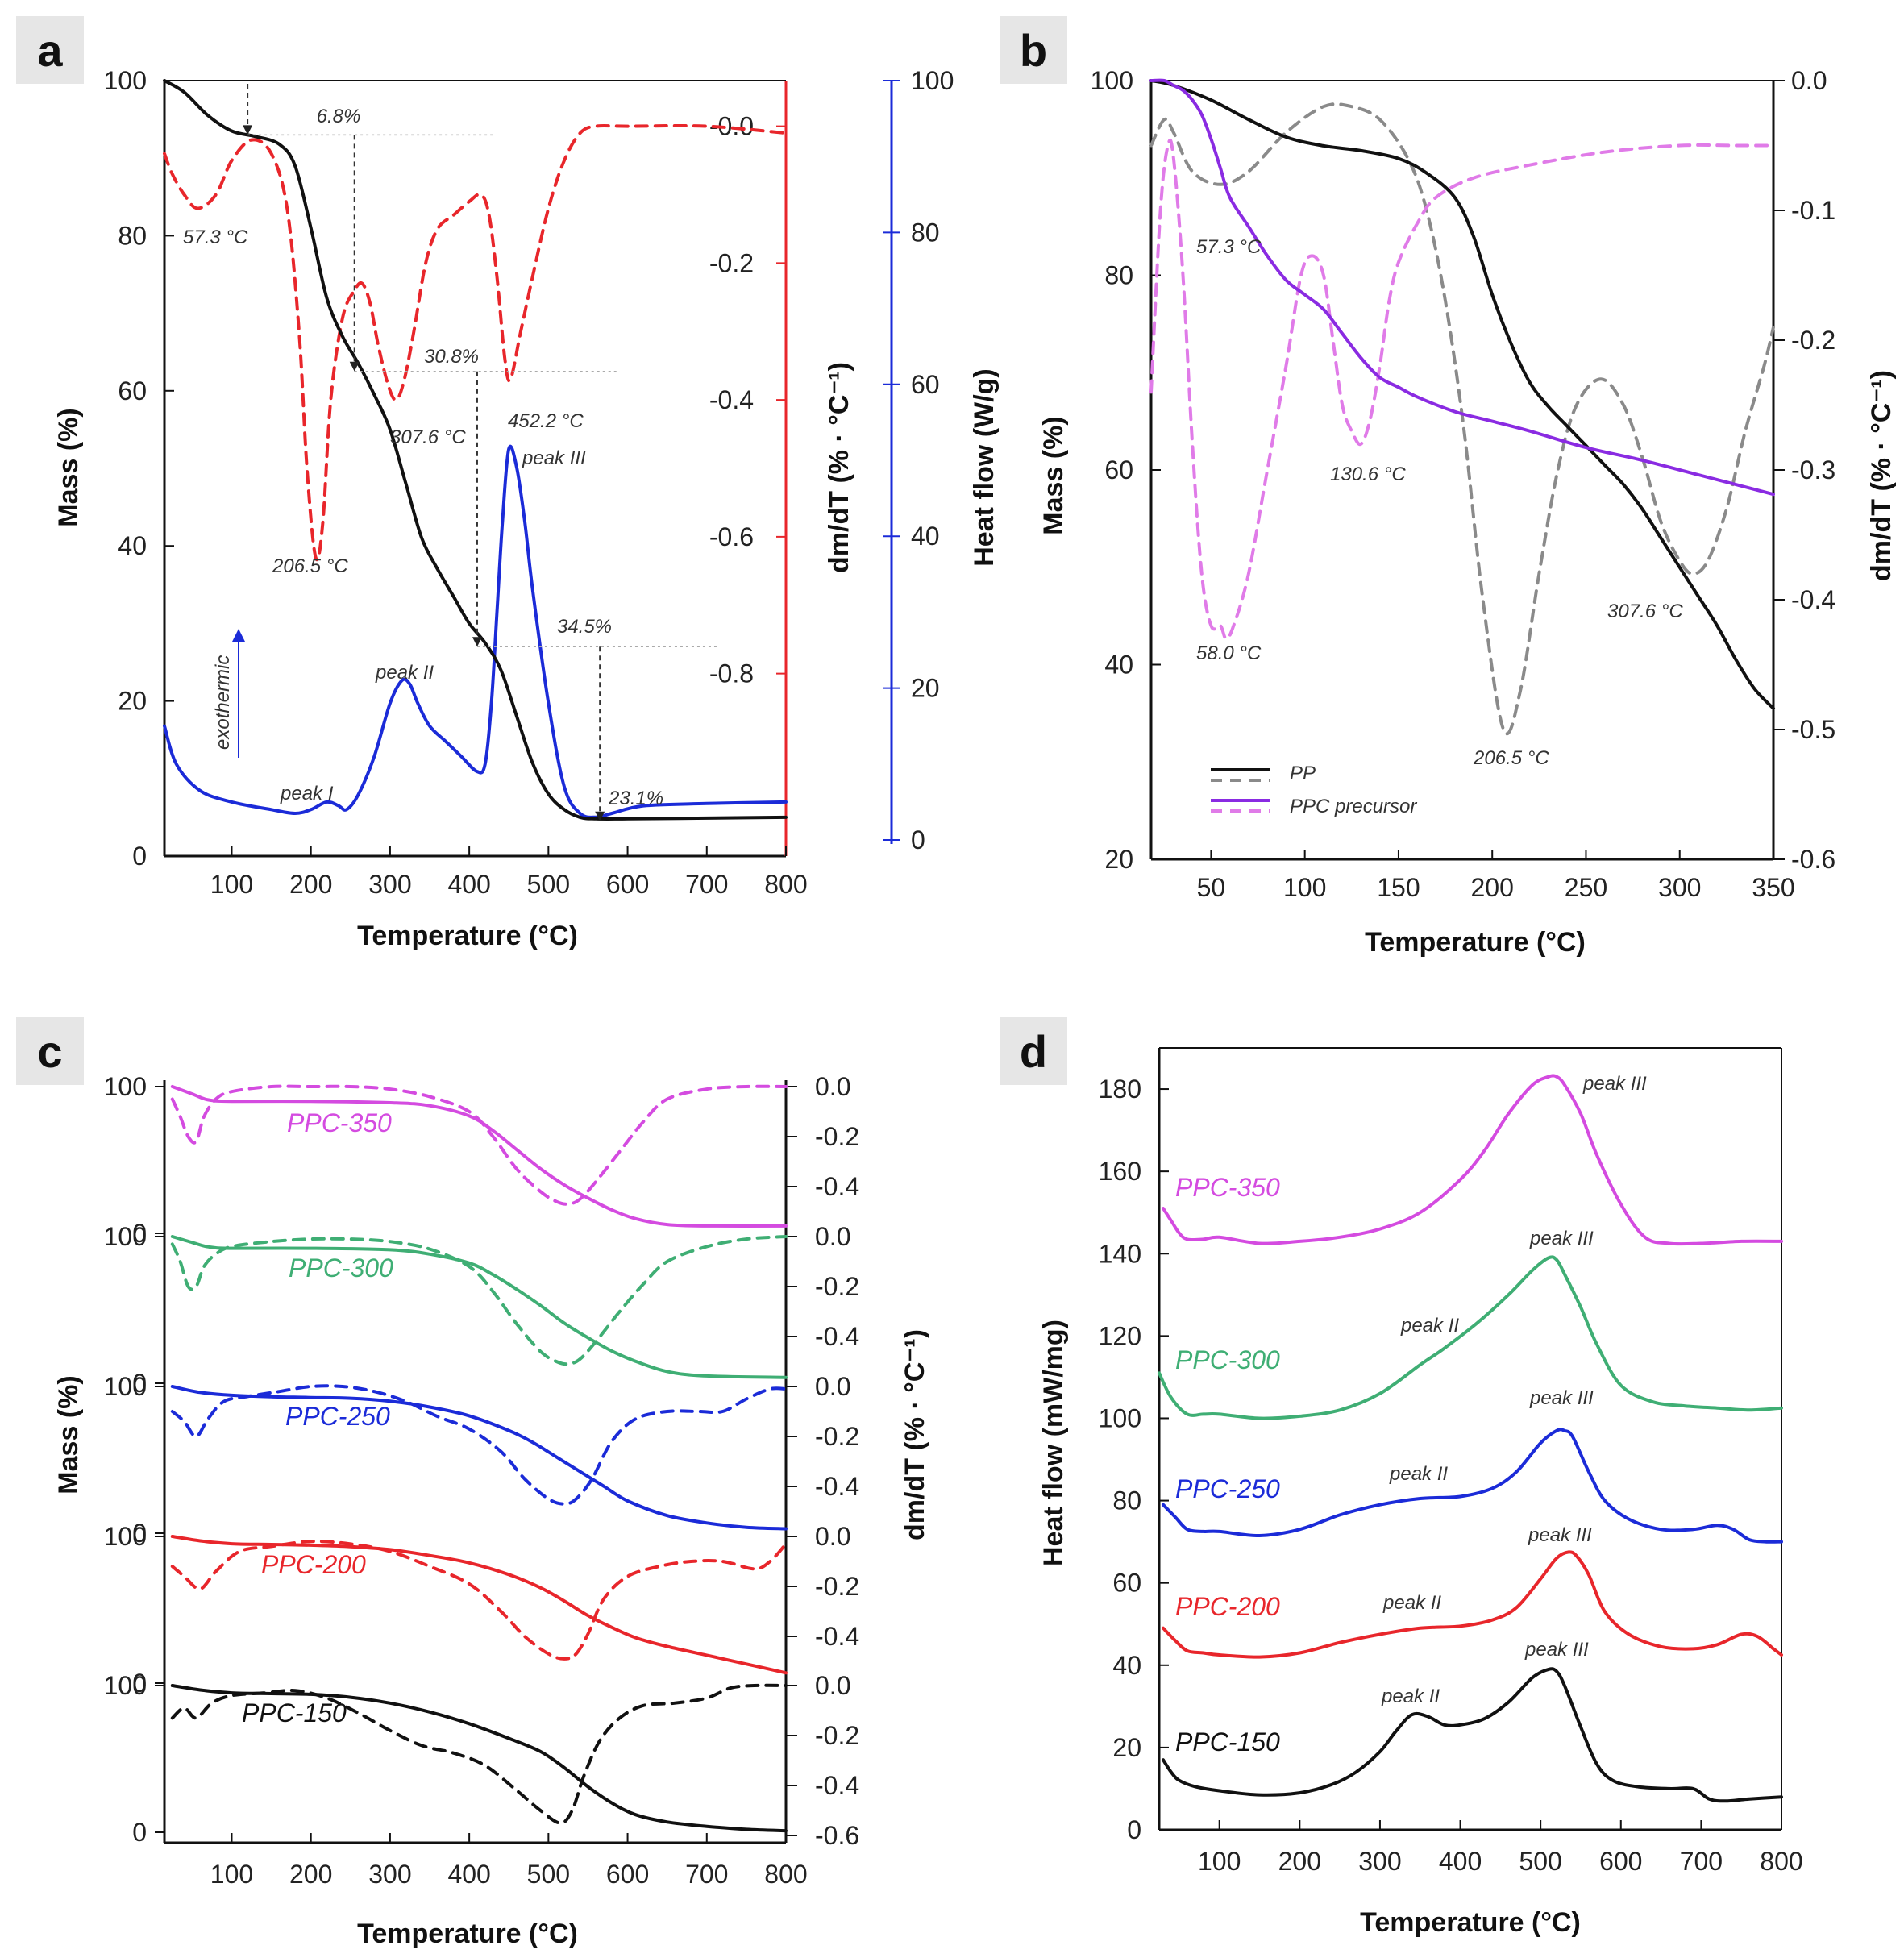 The width and height of the screenshot is (1904, 1958). Describe the element at coordinates (1620, 1861) in the screenshot. I see `d-xtick-label: 600` at that location.